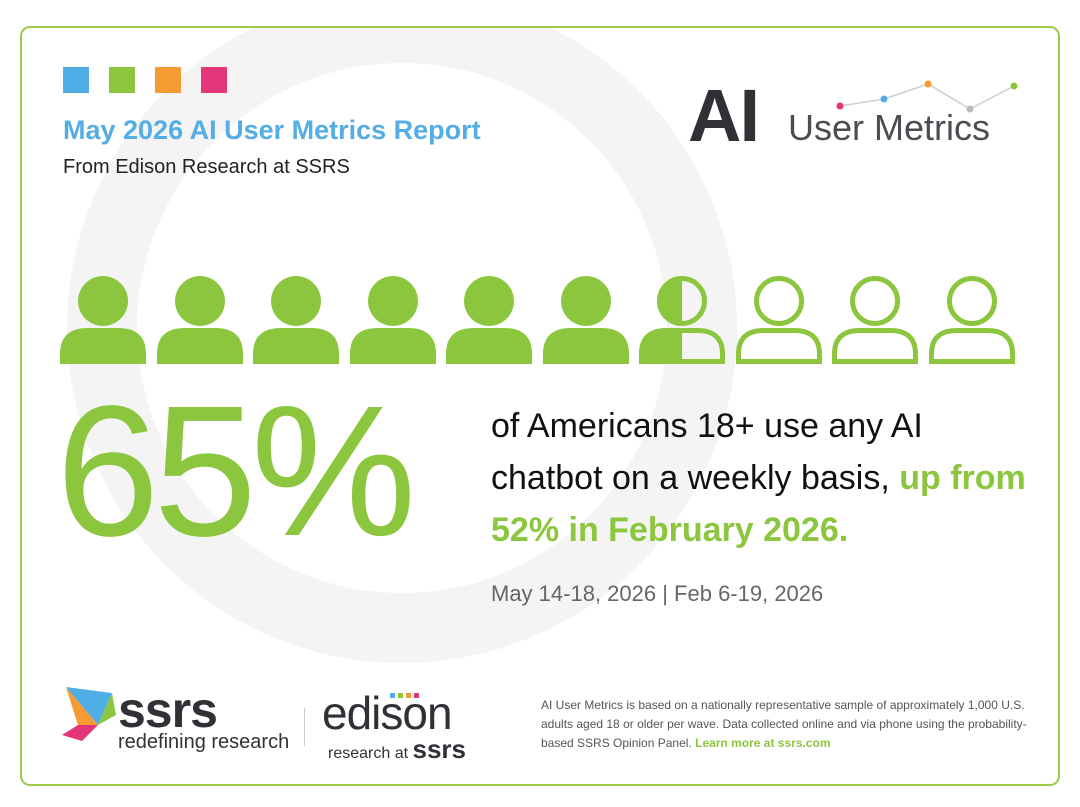  Describe the element at coordinates (236, 471) in the screenshot. I see `headline-percentage: 65%` at that location.